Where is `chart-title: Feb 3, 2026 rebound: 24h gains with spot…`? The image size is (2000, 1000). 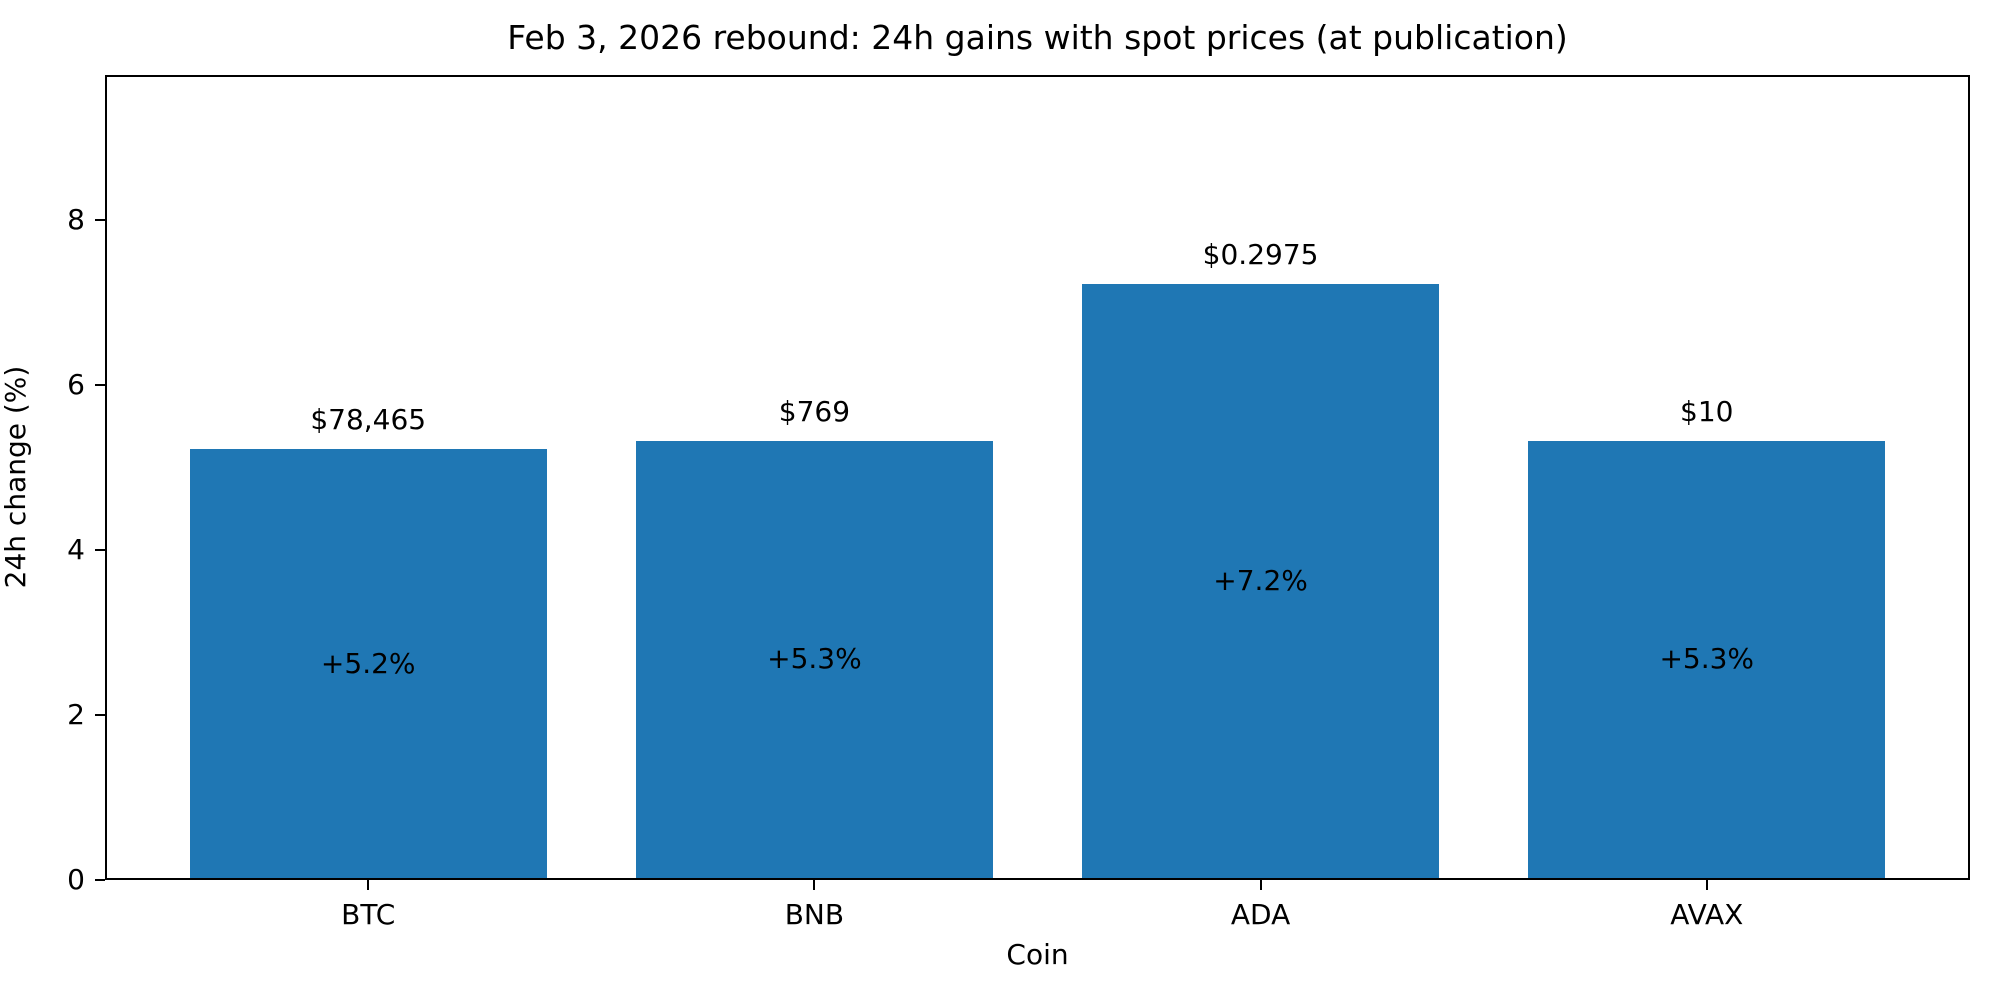 chart-title: Feb 3, 2026 rebound: 24h gains with spot… is located at coordinates (1037, 37).